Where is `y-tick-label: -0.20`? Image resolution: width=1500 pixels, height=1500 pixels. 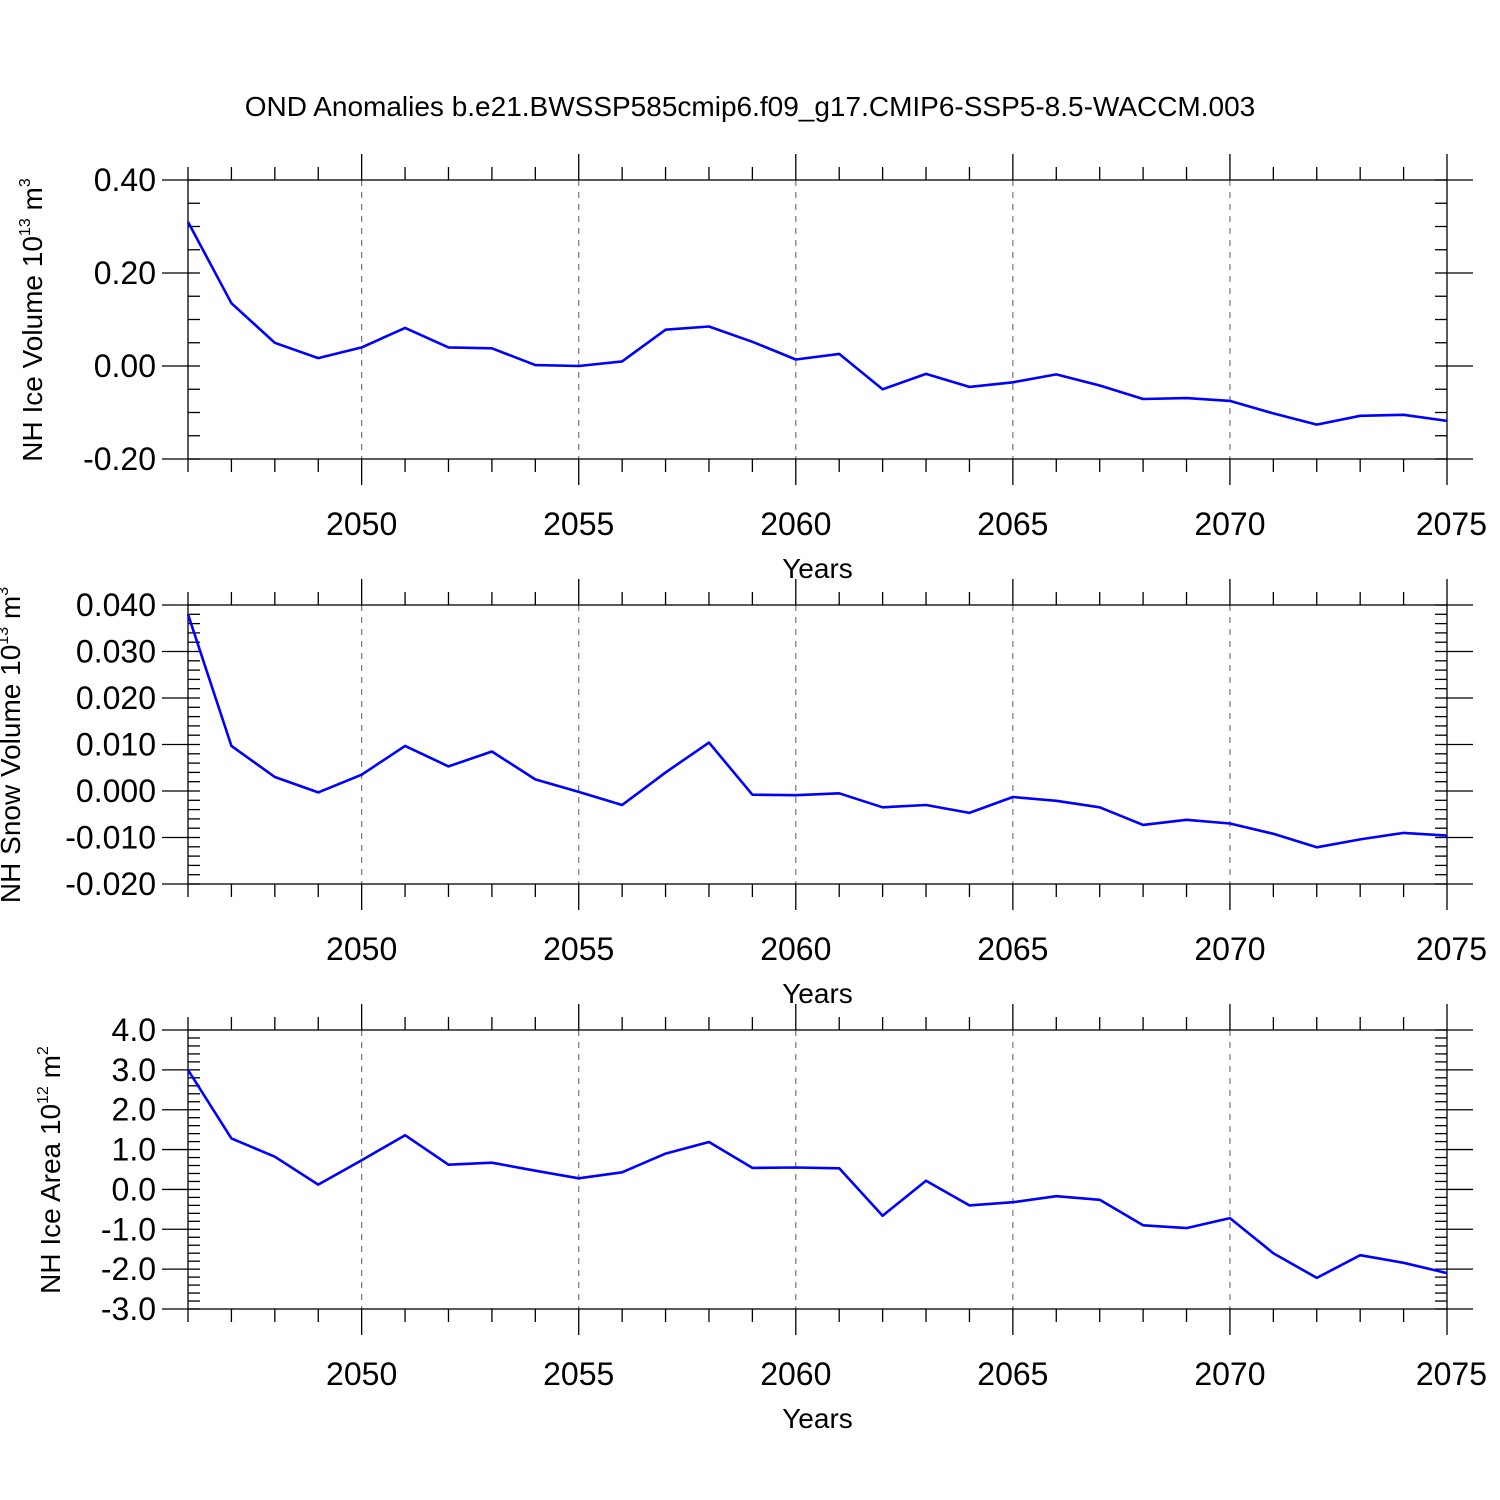 y-tick-label: -0.20 is located at coordinates (119, 459).